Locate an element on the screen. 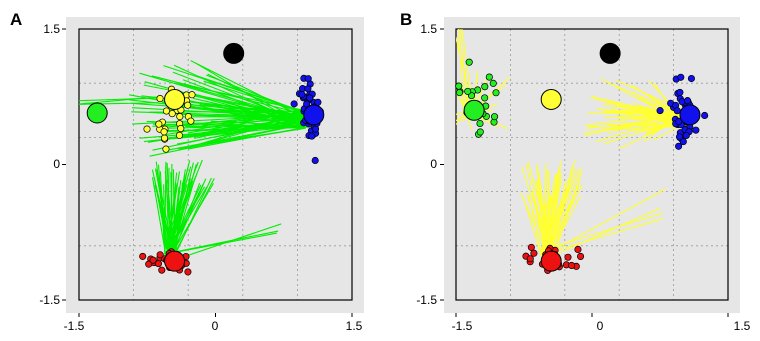  y-tick-label-middle: 0 is located at coordinates (433, 164).